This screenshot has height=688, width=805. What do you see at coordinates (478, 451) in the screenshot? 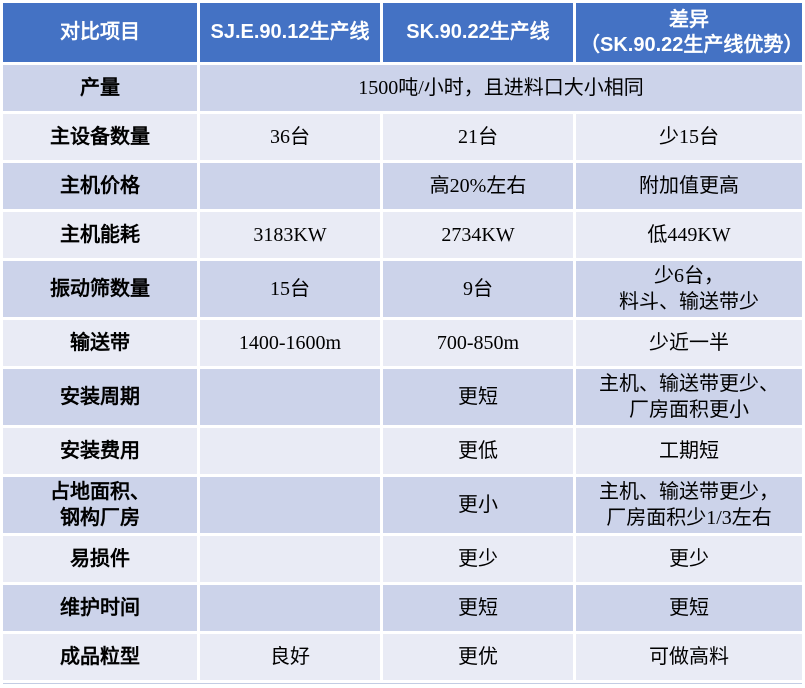
I see `cell-col-sk: 更低` at bounding box center [478, 451].